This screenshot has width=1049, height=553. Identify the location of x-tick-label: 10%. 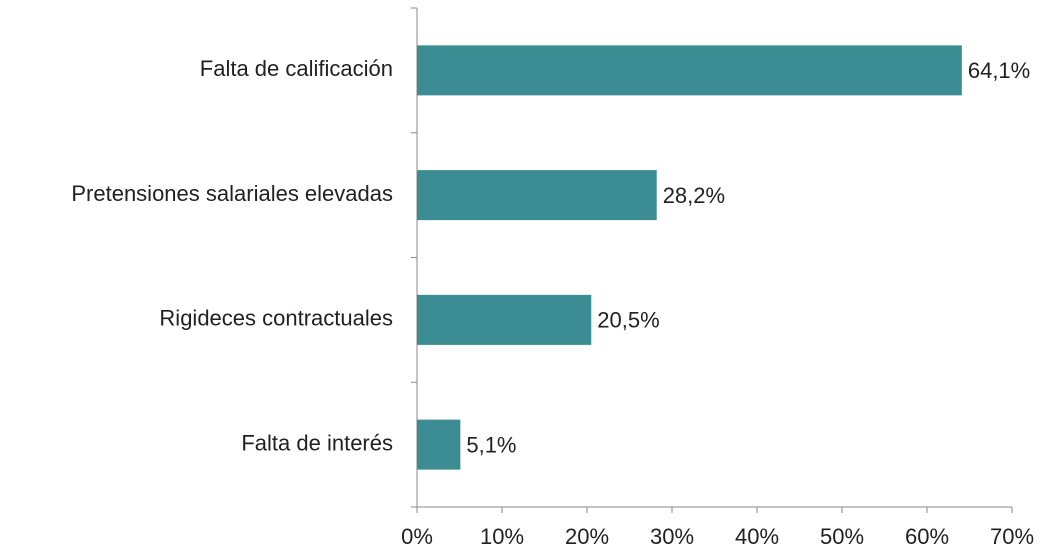
(502, 536).